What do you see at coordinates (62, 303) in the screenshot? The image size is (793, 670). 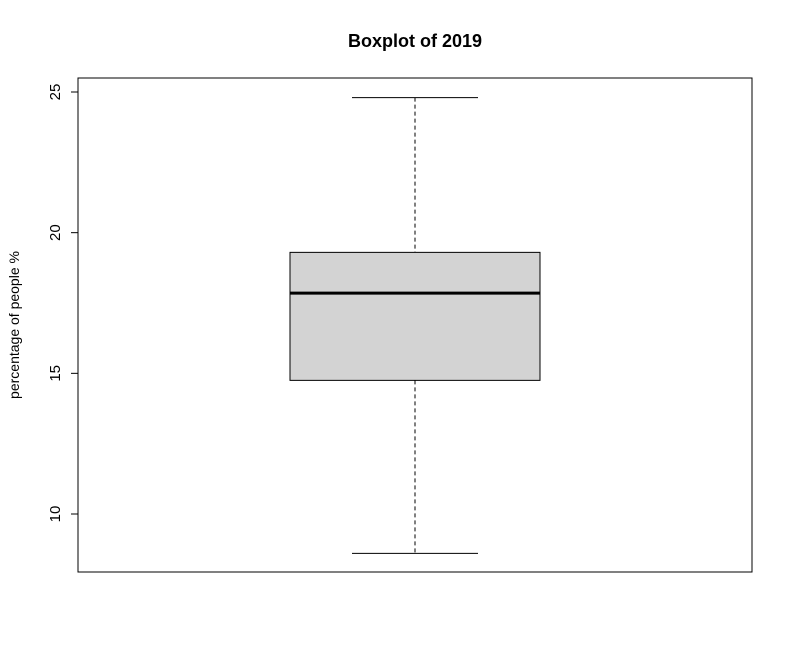 I see `y-axis-ticks: 10 15 20 25` at bounding box center [62, 303].